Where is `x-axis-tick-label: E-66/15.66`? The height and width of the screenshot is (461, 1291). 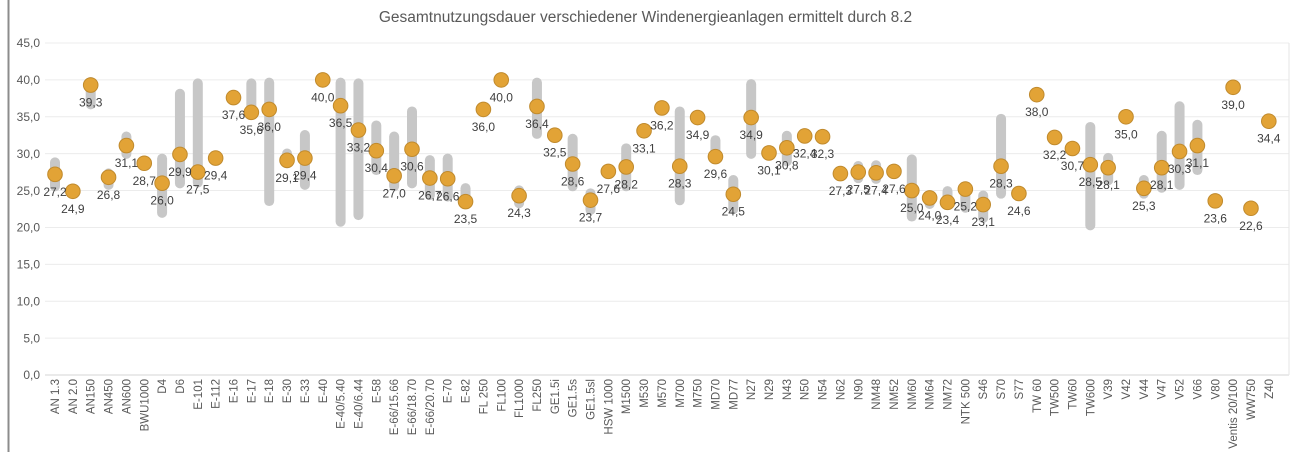 x-axis-tick-label: E-66/15.66 is located at coordinates (395, 407).